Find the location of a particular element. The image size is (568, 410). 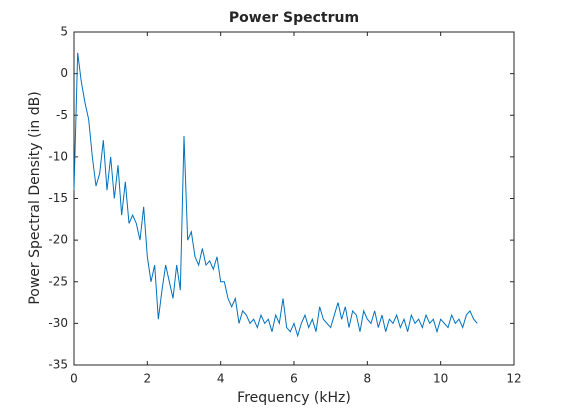

y-tick-label: -20 is located at coordinates (58, 240).